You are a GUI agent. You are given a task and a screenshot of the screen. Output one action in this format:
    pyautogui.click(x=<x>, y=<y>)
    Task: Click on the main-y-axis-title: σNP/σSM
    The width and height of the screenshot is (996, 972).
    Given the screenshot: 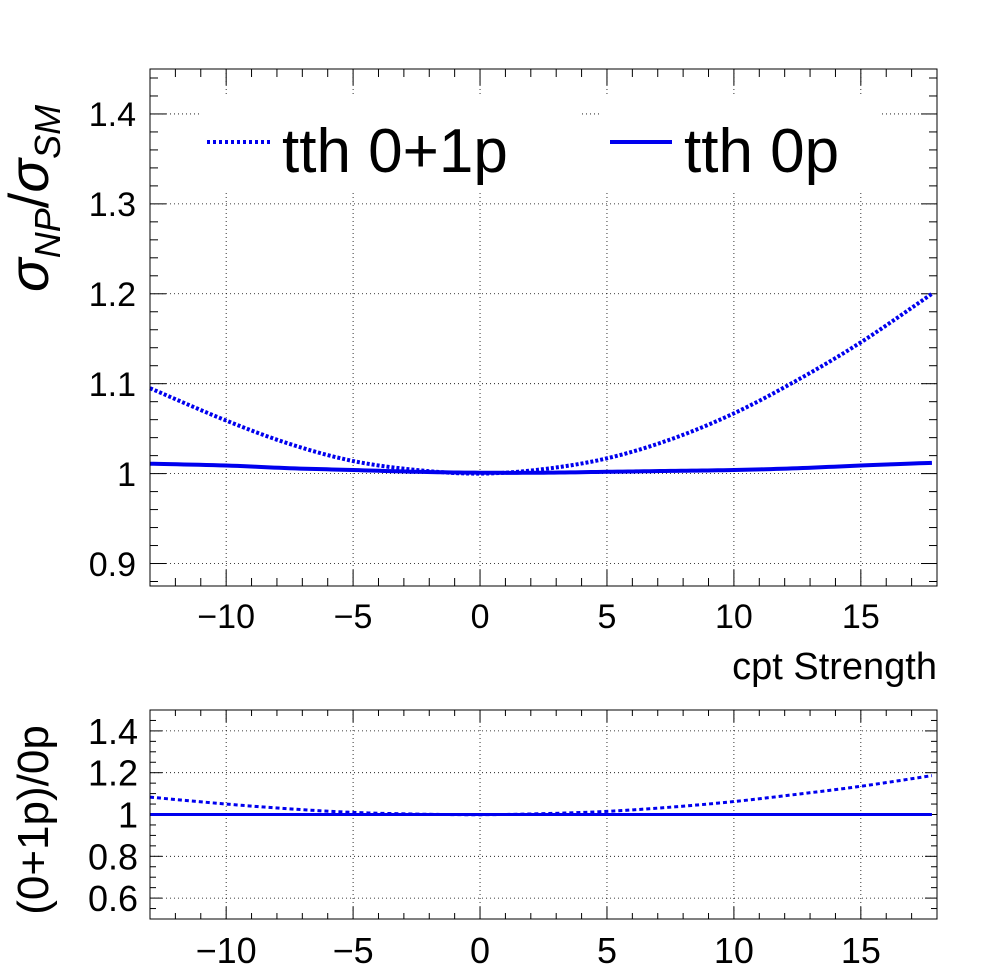 What is the action you would take?
    pyautogui.click(x=34, y=198)
    